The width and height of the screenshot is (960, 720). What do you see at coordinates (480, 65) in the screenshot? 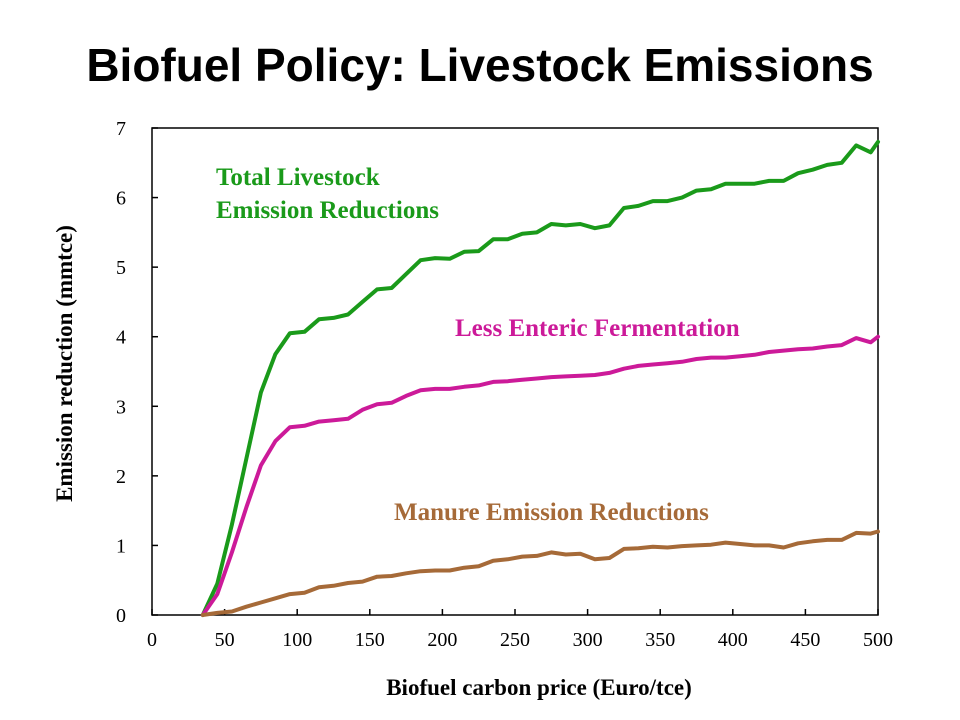
I see `chart-title: Biofuel Policy: Livestock Emissions` at bounding box center [480, 65].